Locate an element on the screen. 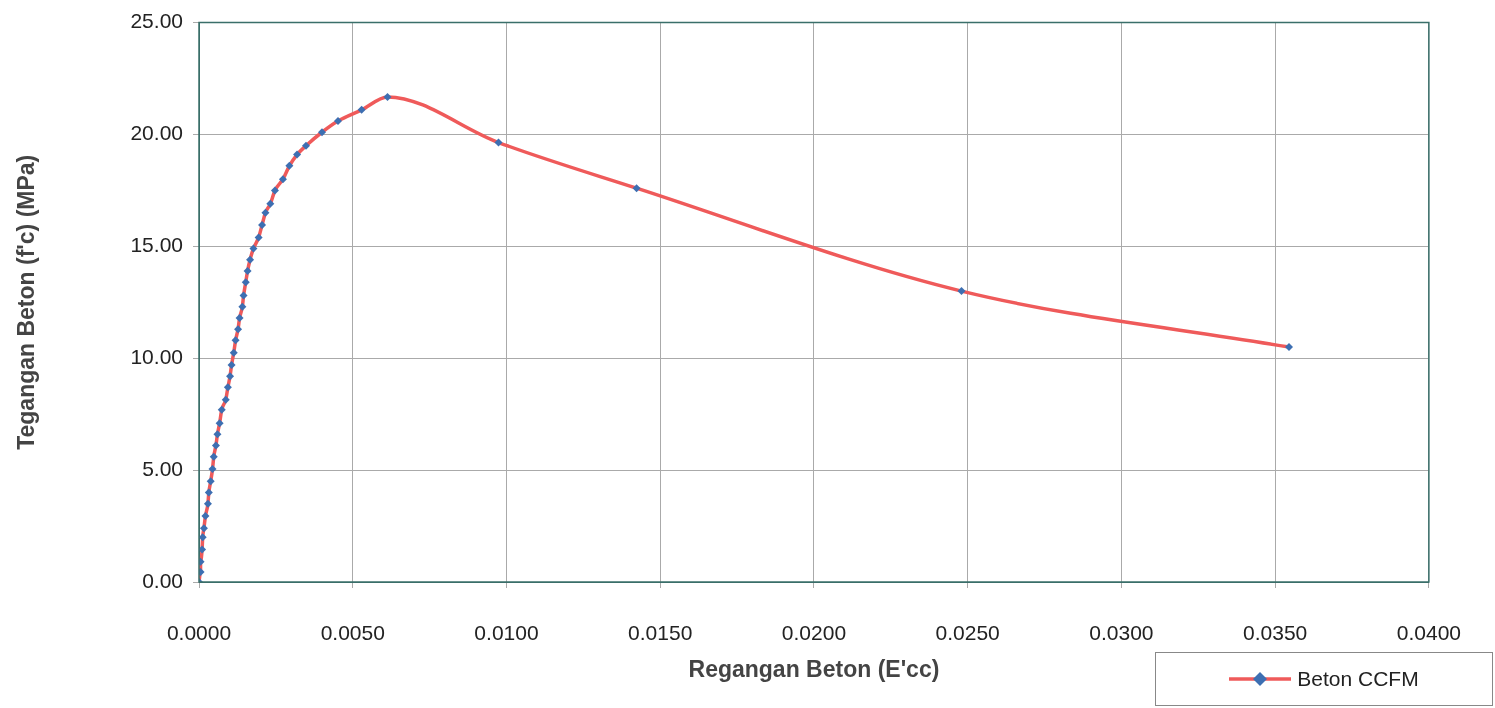 The height and width of the screenshot is (708, 1495). x-tick-label: 0.0000 is located at coordinates (199, 633).